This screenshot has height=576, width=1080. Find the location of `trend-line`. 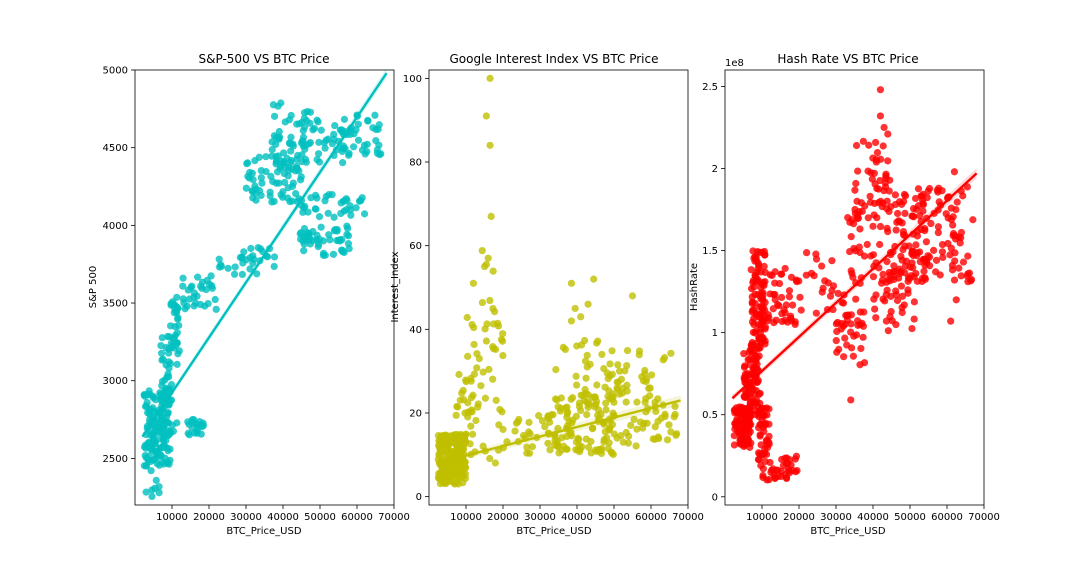

trend-line is located at coordinates (558, 432).